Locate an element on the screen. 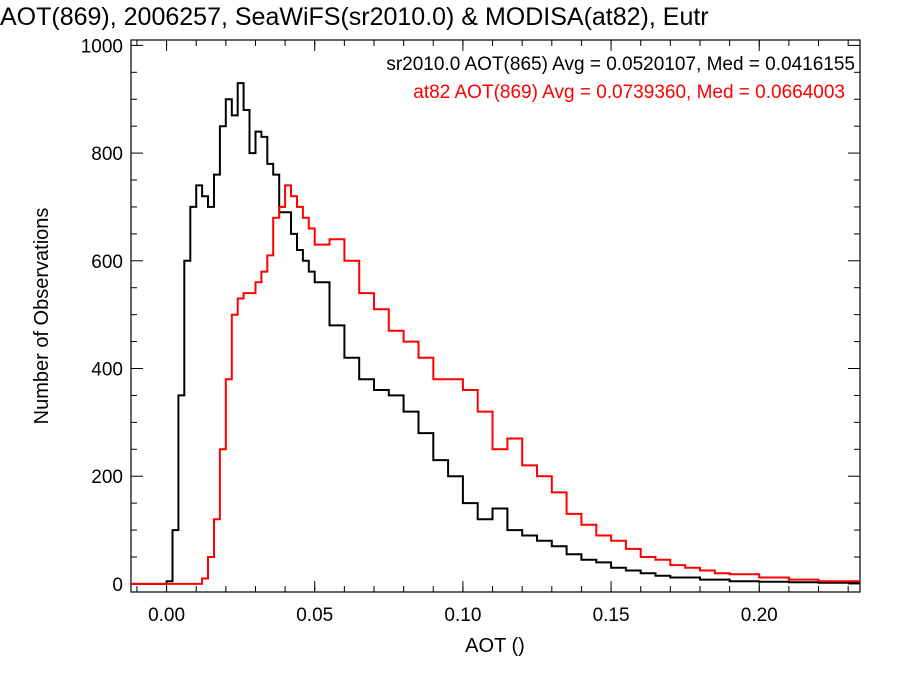 Image resolution: width=900 pixels, height=675 pixels. y-tick-label: 600 is located at coordinates (107, 262).